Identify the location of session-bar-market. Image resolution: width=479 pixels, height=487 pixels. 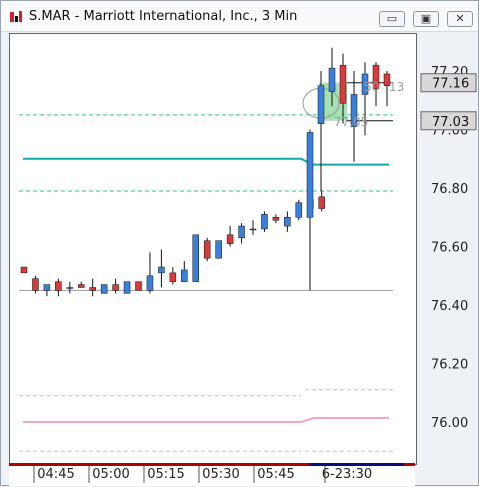
(356, 464).